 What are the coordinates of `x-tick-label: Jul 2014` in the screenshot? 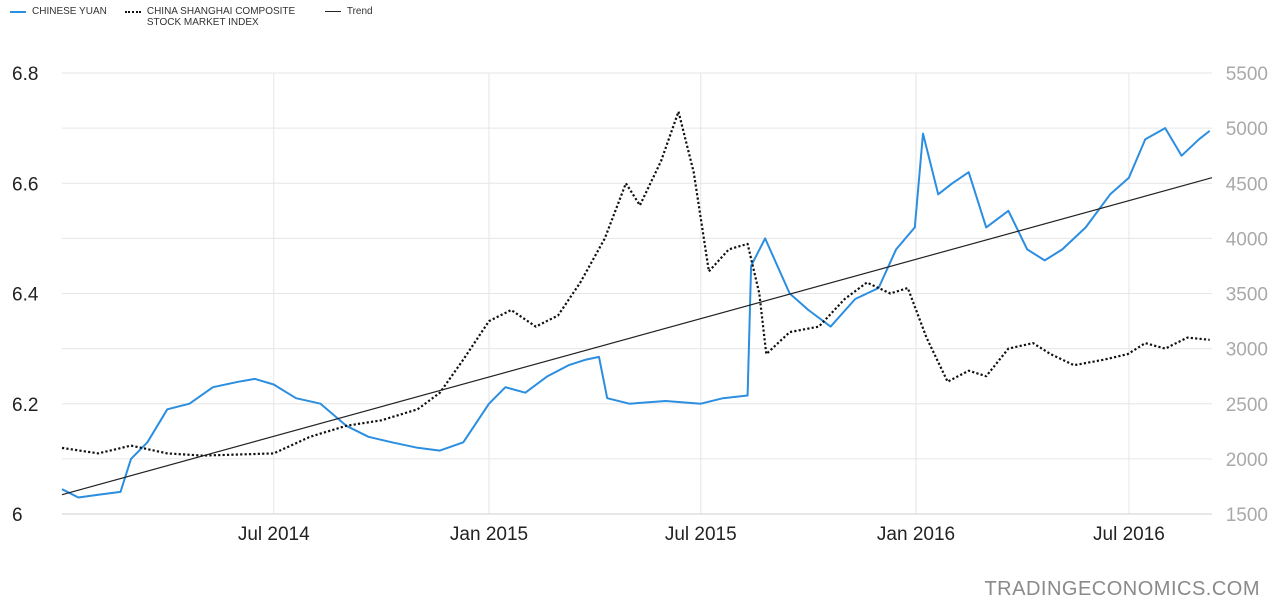 It's located at (274, 534).